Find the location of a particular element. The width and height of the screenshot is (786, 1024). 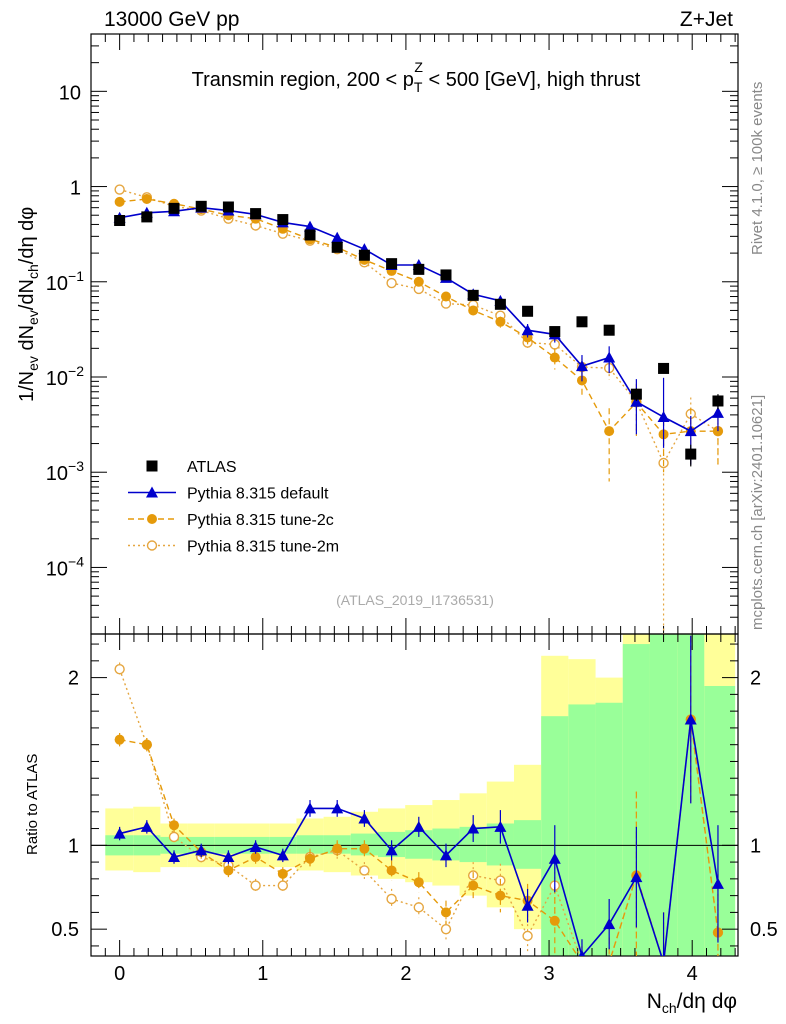

xlabel-rest: /dη dφ is located at coordinates (707, 1001).